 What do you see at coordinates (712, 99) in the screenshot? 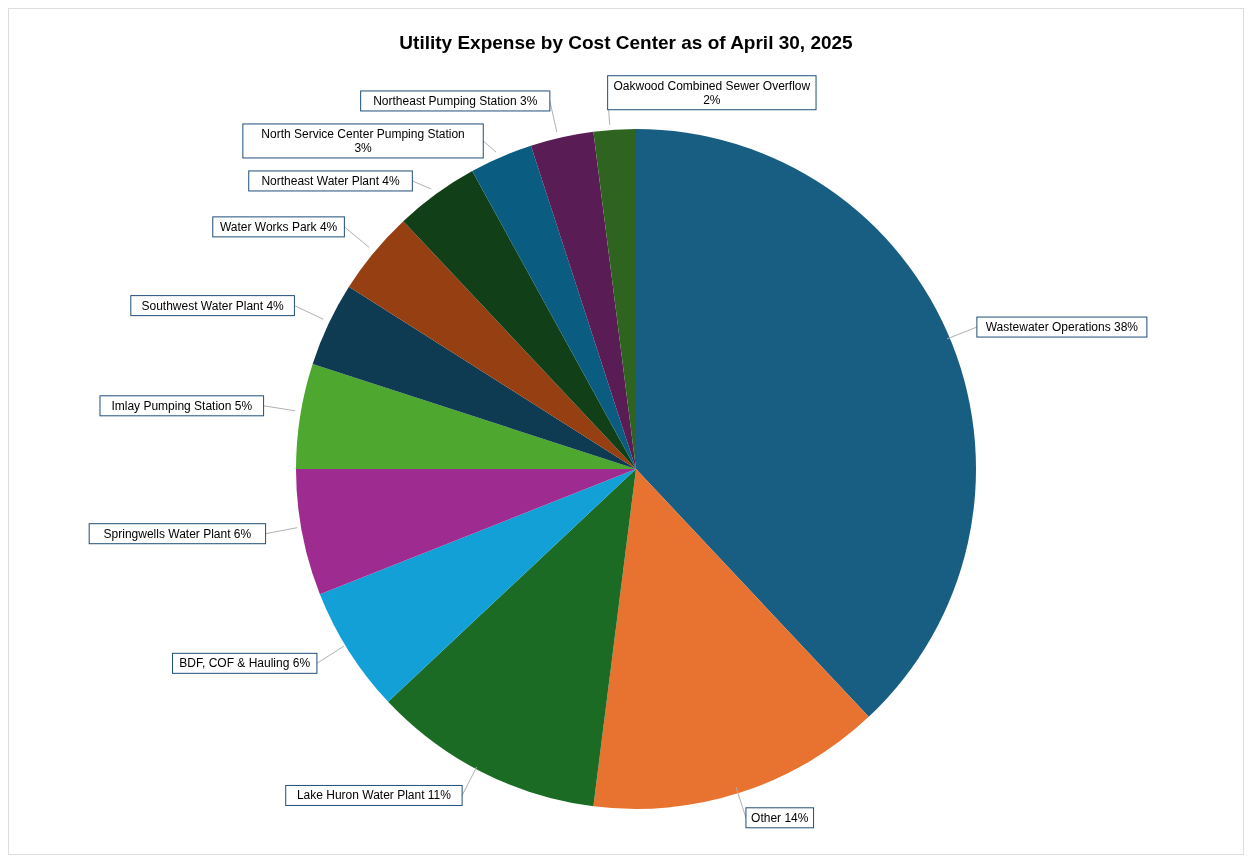
I see `data-label: 2%` at bounding box center [712, 99].